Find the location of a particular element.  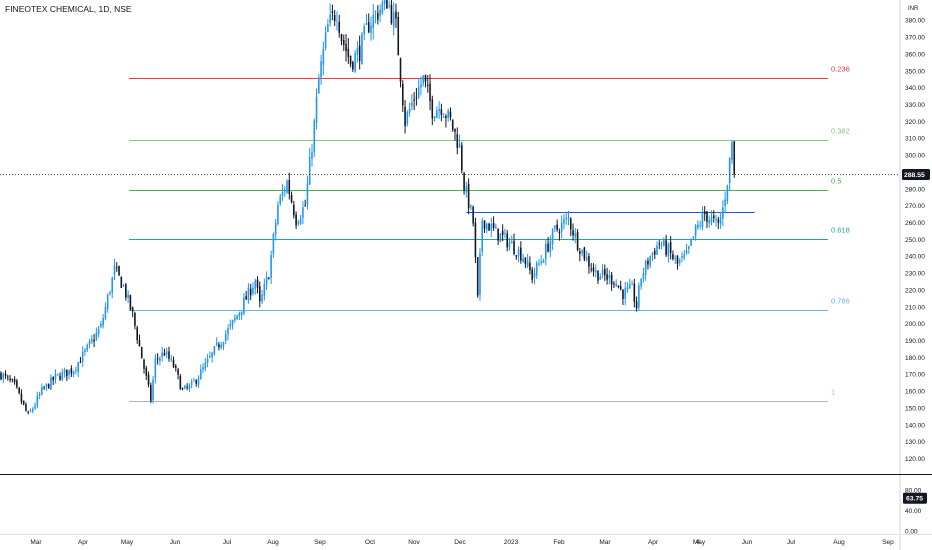

time-axis-label: Dec is located at coordinates (460, 542).